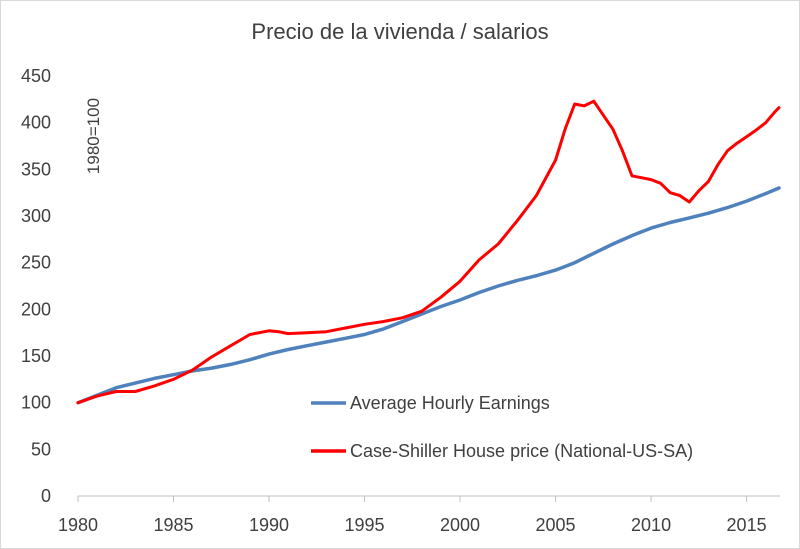 Image resolution: width=800 pixels, height=549 pixels. Describe the element at coordinates (36, 169) in the screenshot. I see `y-tick-label: 350` at that location.